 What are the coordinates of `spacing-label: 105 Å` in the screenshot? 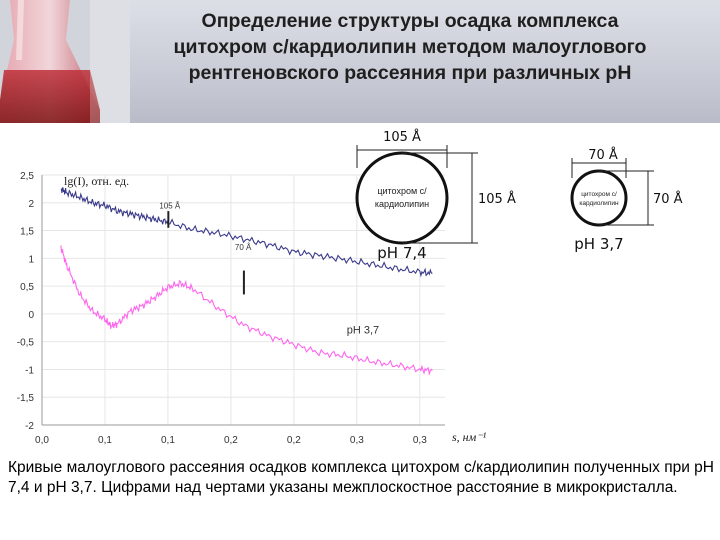 It's located at (170, 205).